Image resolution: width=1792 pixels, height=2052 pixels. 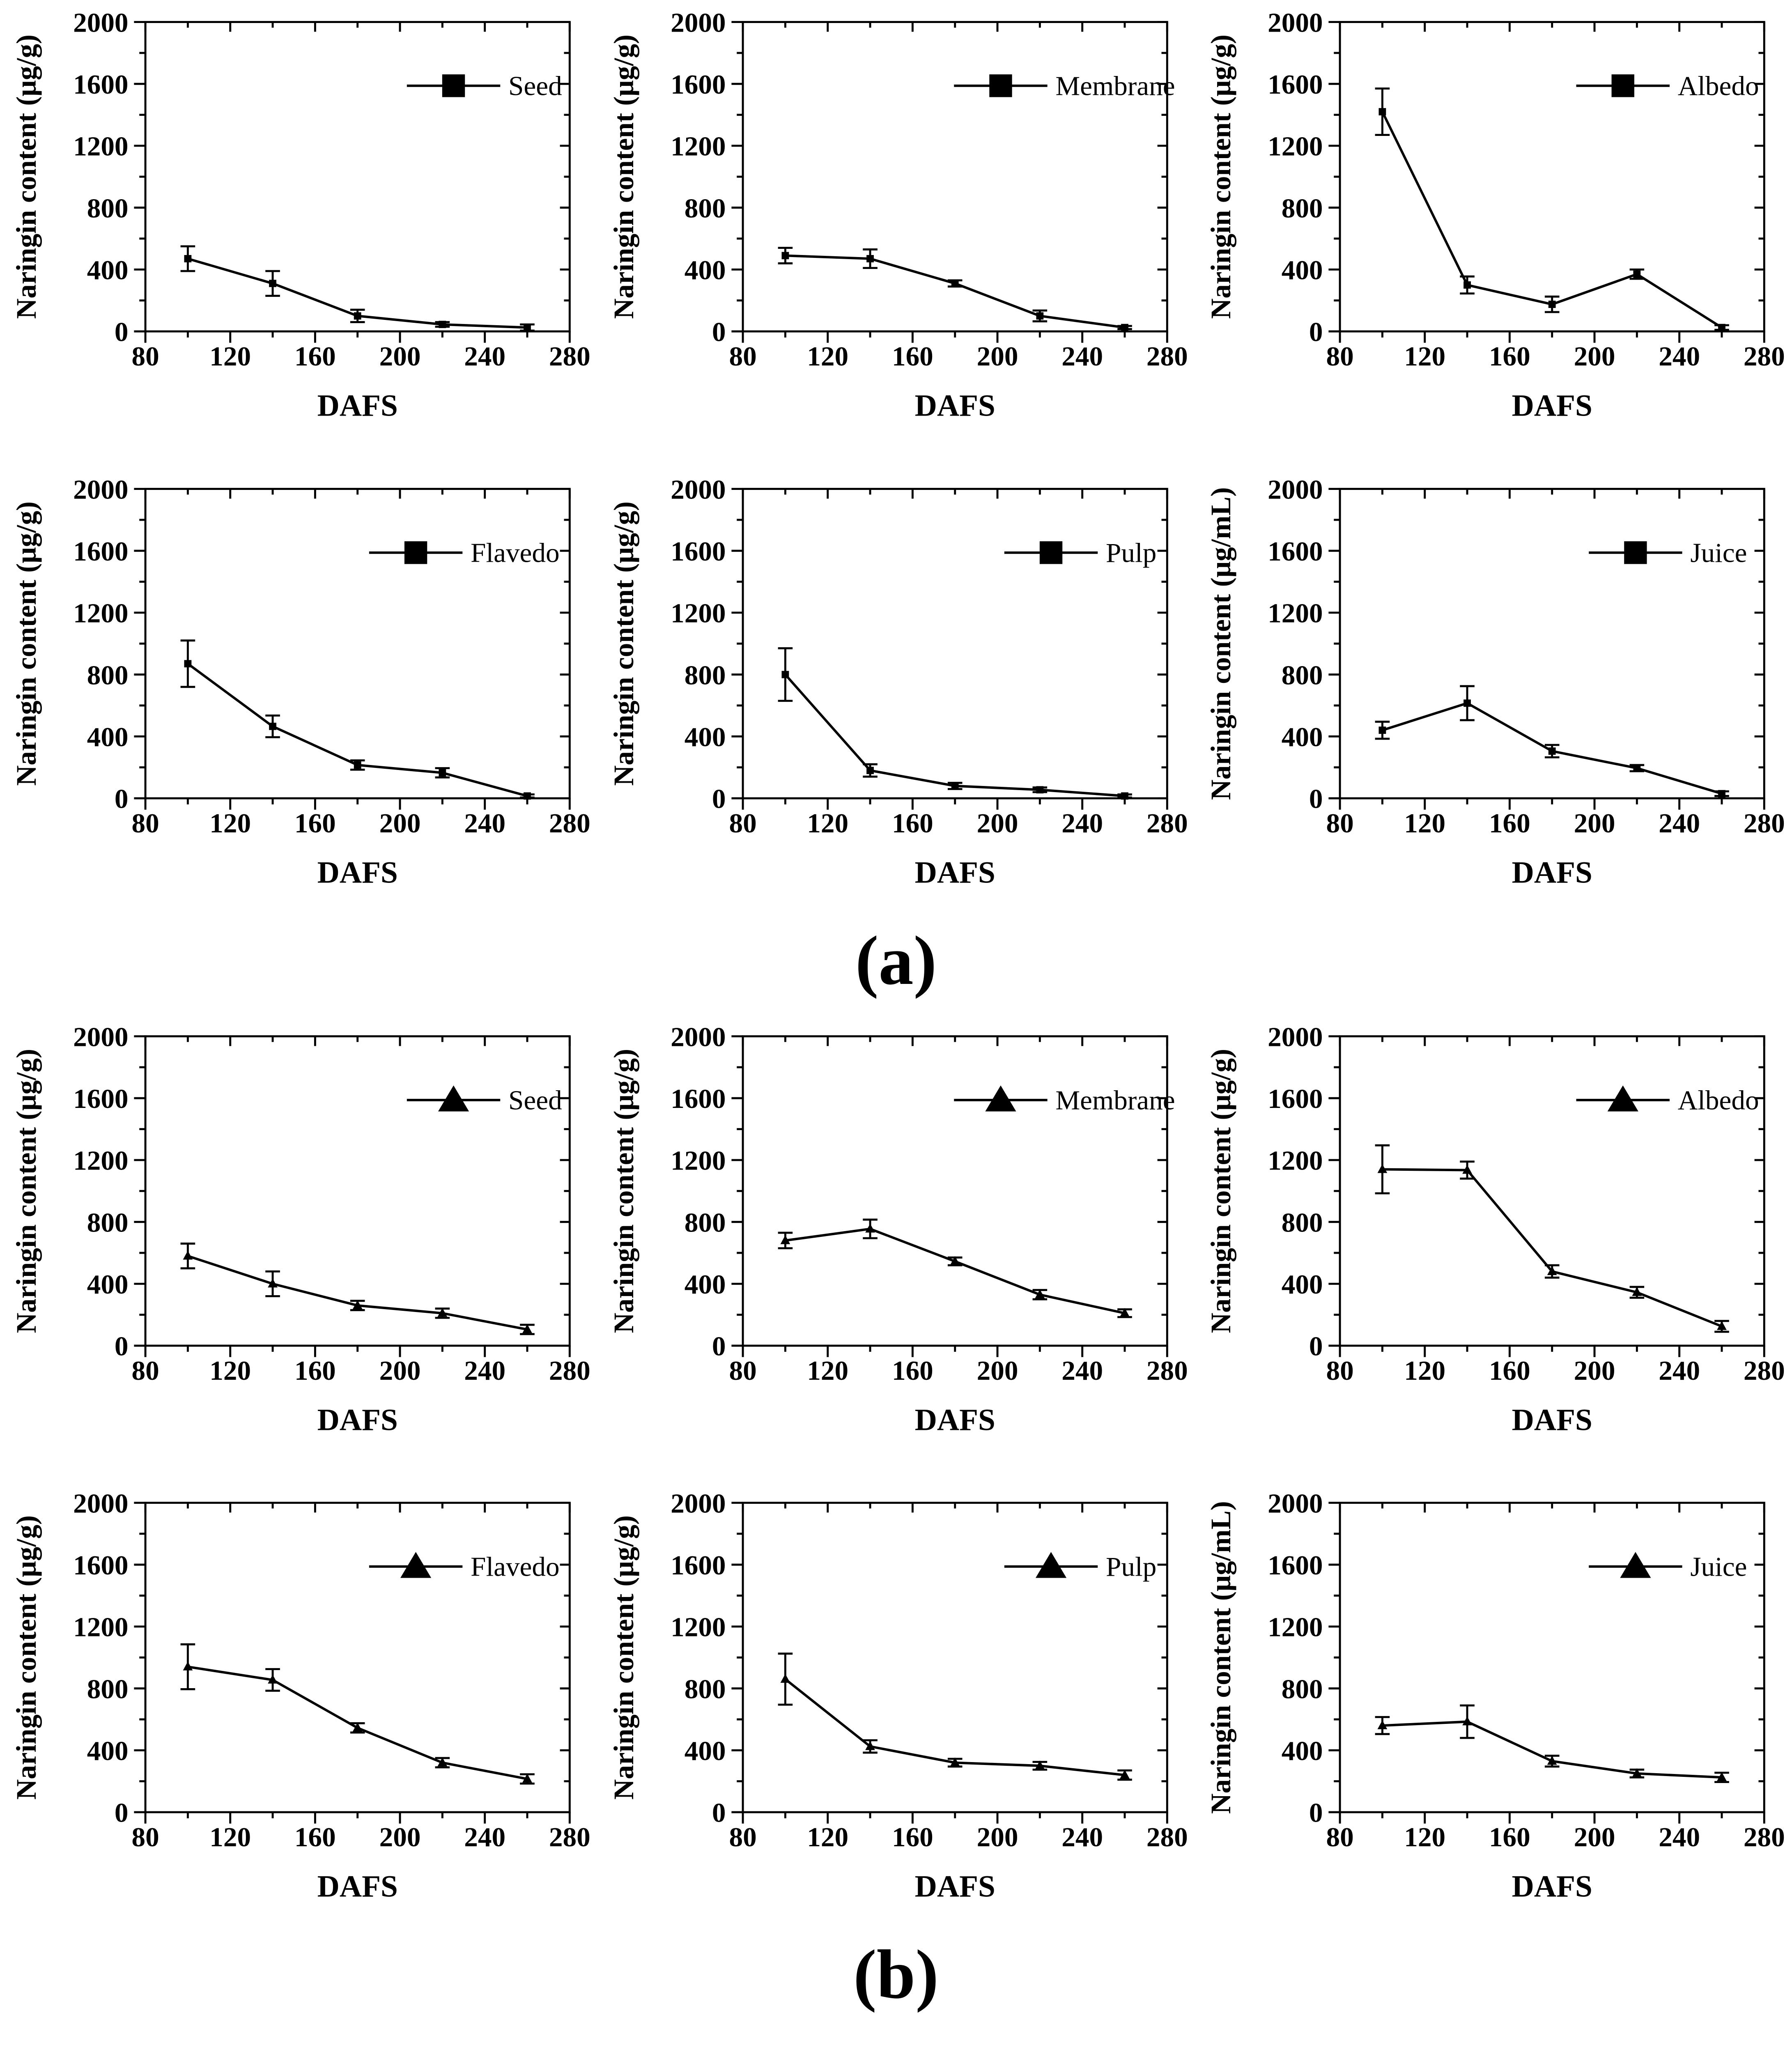 What do you see at coordinates (464, 552) in the screenshot?
I see `legend: Flavedo` at bounding box center [464, 552].